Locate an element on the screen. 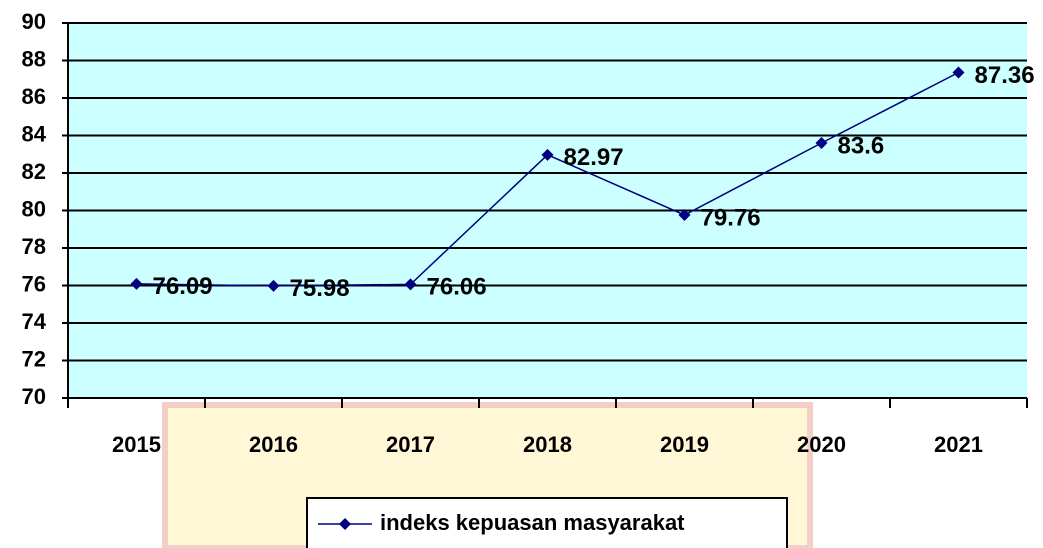 The width and height of the screenshot is (1043, 548). y-tick-label: 86 is located at coordinates (34, 96).